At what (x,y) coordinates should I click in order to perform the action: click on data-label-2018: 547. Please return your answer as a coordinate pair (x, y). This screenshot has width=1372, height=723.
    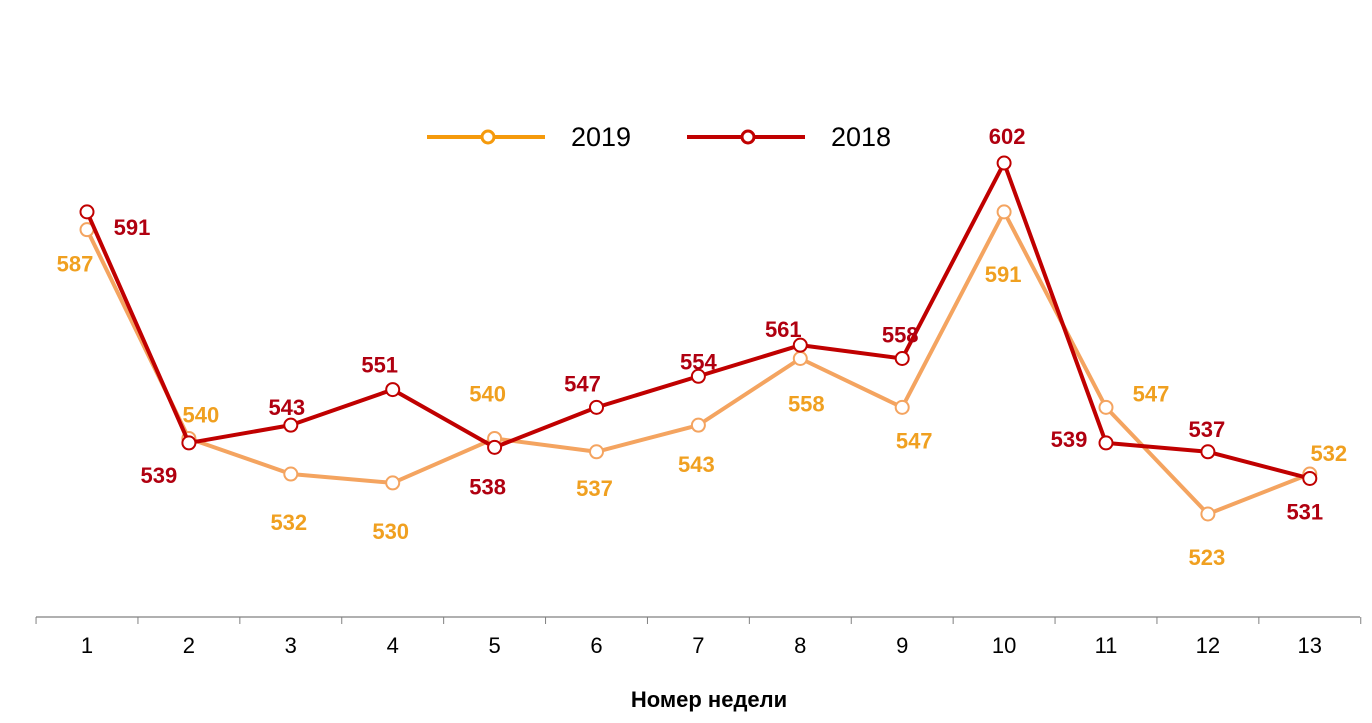
    Looking at the image, I should click on (582, 383).